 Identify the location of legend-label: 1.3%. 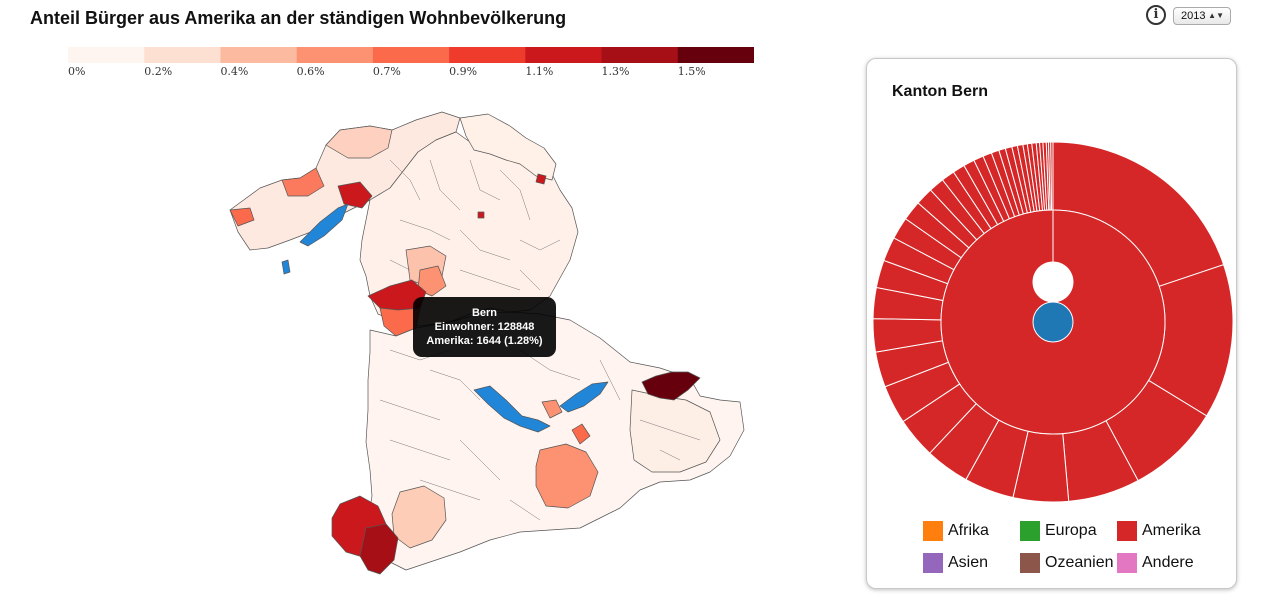
(616, 71).